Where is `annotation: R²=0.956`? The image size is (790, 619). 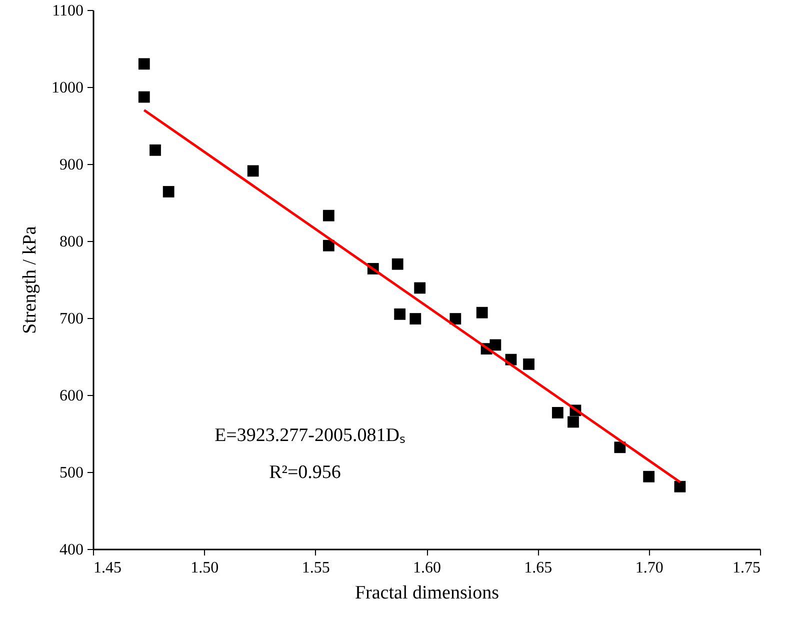 annotation: R²=0.956 is located at coordinates (305, 472).